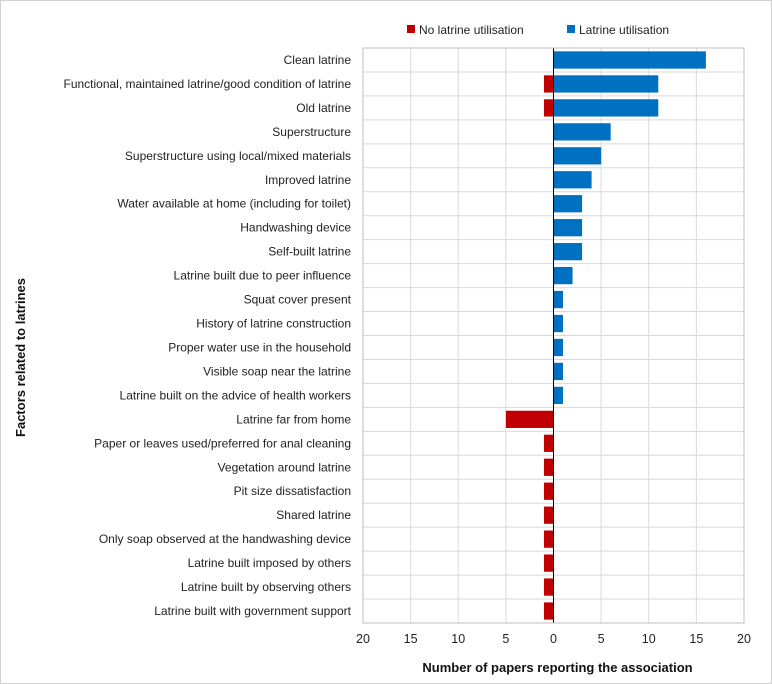 Image resolution: width=772 pixels, height=684 pixels. What do you see at coordinates (582, 132) in the screenshot?
I see `bar-utilisation-superstructure` at bounding box center [582, 132].